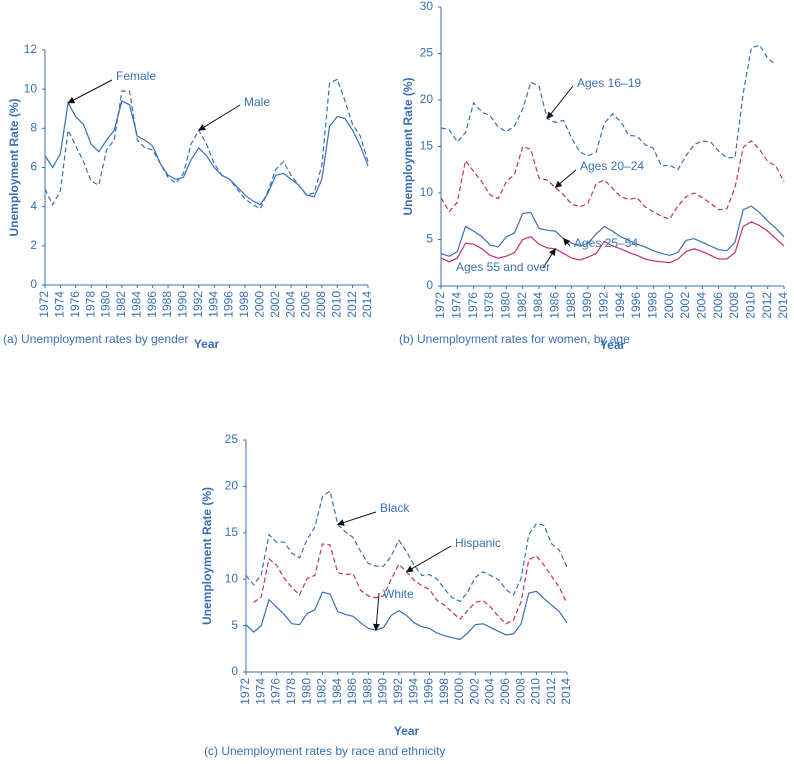 The width and height of the screenshot is (794, 764). Describe the element at coordinates (514, 339) in the screenshot. I see `caption: (b) Unemployment rates for women, by age` at that location.